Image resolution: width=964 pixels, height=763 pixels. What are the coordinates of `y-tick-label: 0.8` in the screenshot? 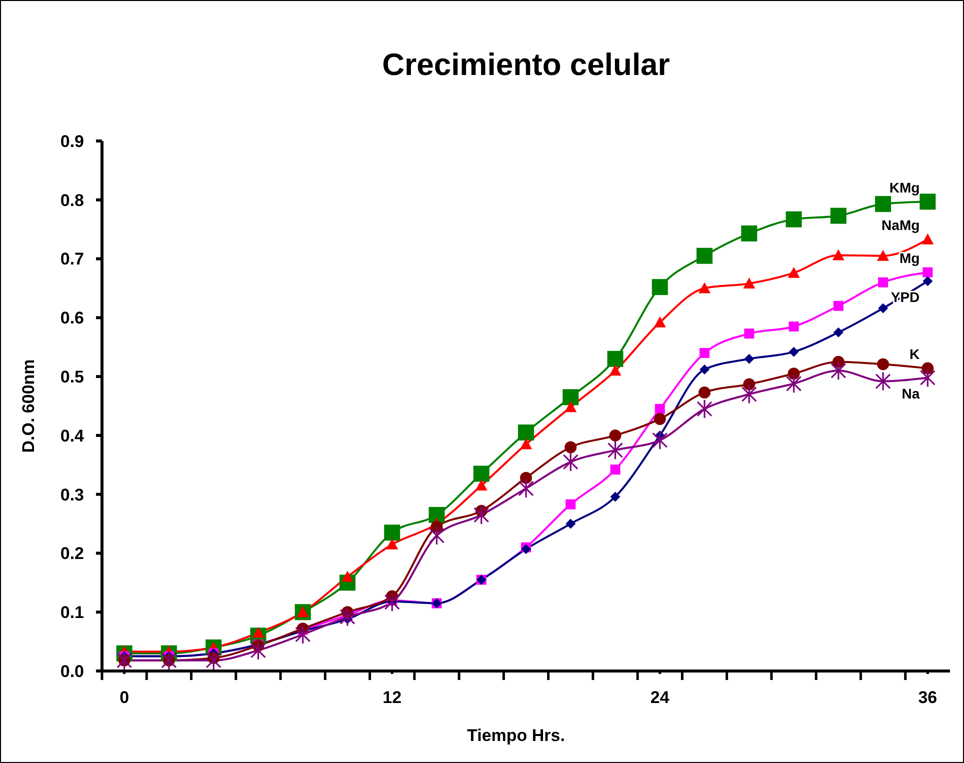 It's located at (72, 200).